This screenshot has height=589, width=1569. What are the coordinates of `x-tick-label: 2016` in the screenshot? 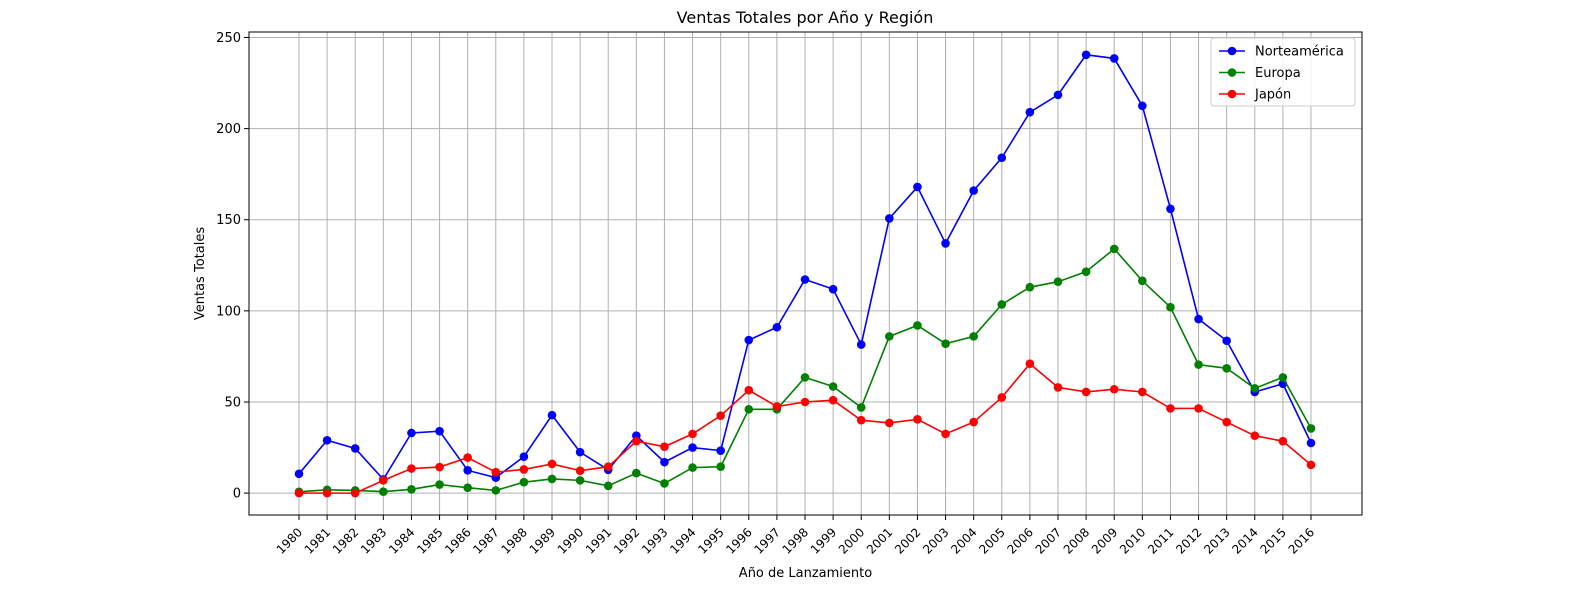 It's located at (1301, 540).